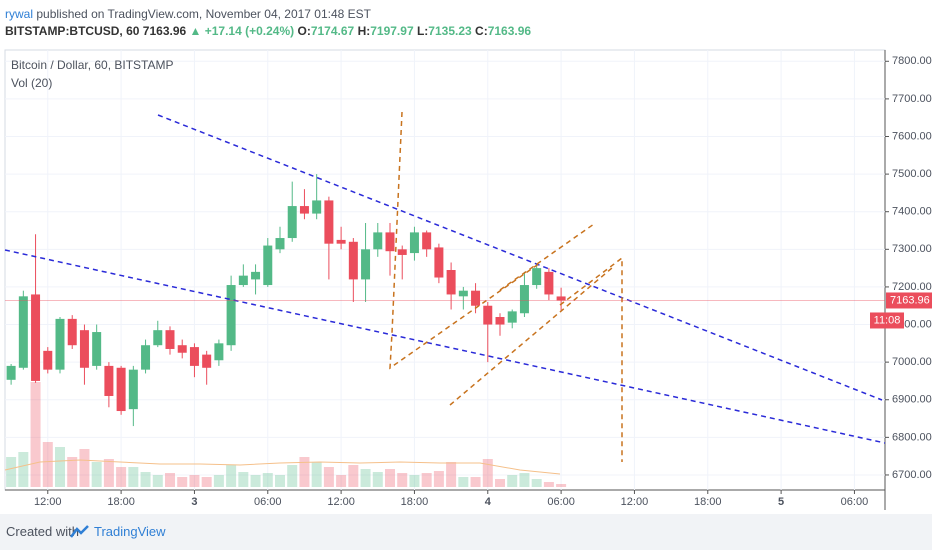  Describe the element at coordinates (912, 212) in the screenshot. I see `y-tick-label: 7400.00` at that location.